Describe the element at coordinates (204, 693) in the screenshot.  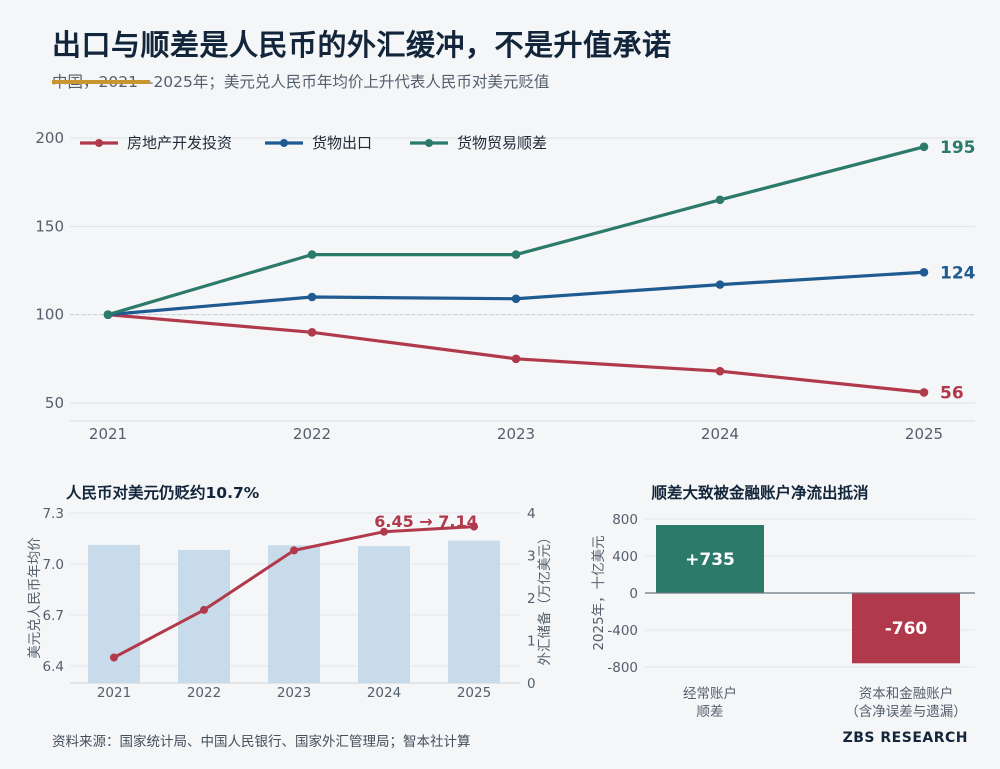
I see `x-tick-label-fx: 2022` at that location.